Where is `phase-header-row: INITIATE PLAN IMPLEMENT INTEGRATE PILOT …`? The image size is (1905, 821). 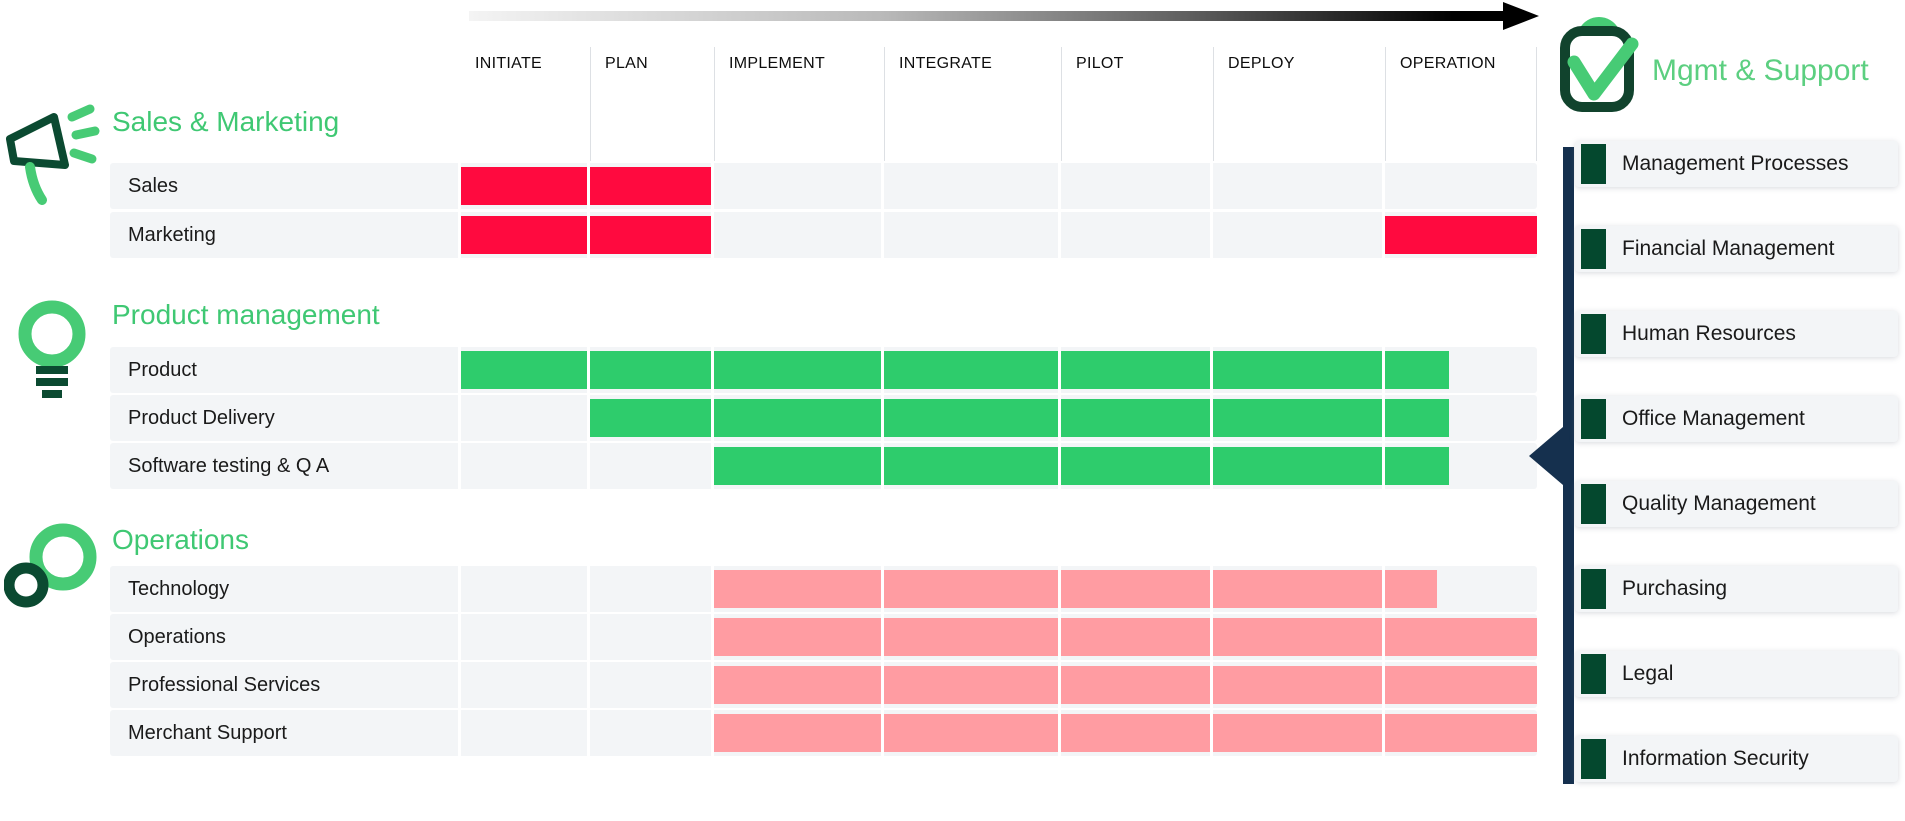 phase-header-row: INITIATE PLAN IMPLEMENT INTEGRATE PILOT … is located at coordinates (823, 104).